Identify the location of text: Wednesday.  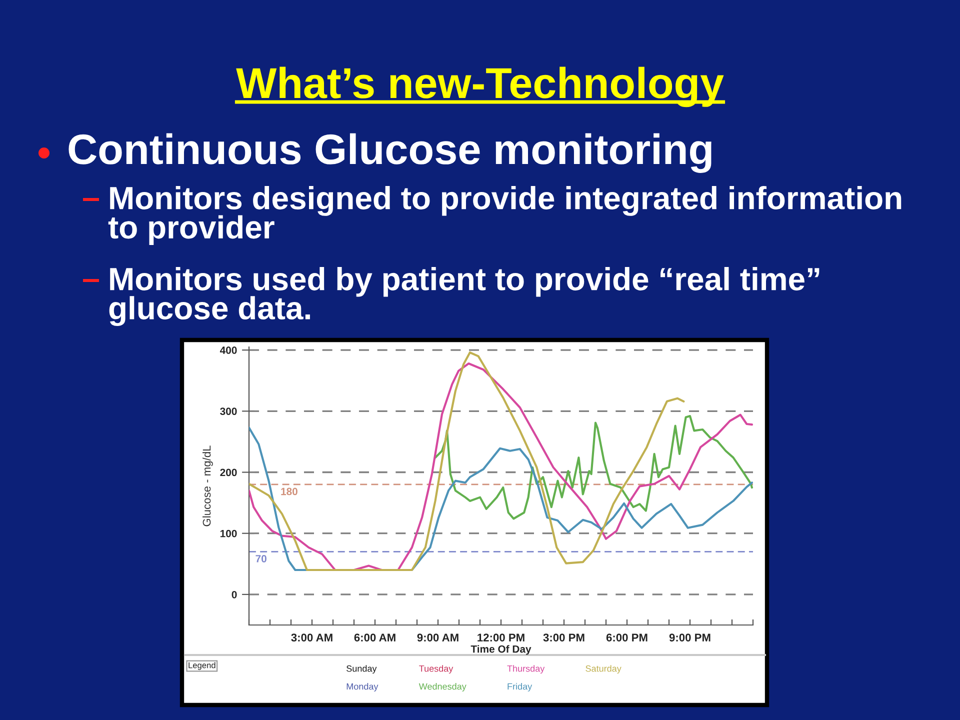
(442, 687).